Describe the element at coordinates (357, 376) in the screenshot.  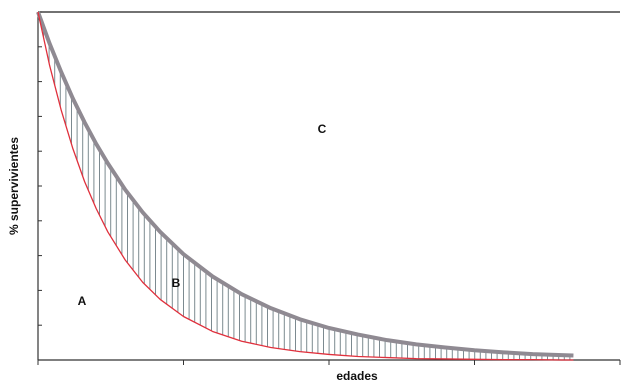
I see `x-axis-label: edades` at that location.